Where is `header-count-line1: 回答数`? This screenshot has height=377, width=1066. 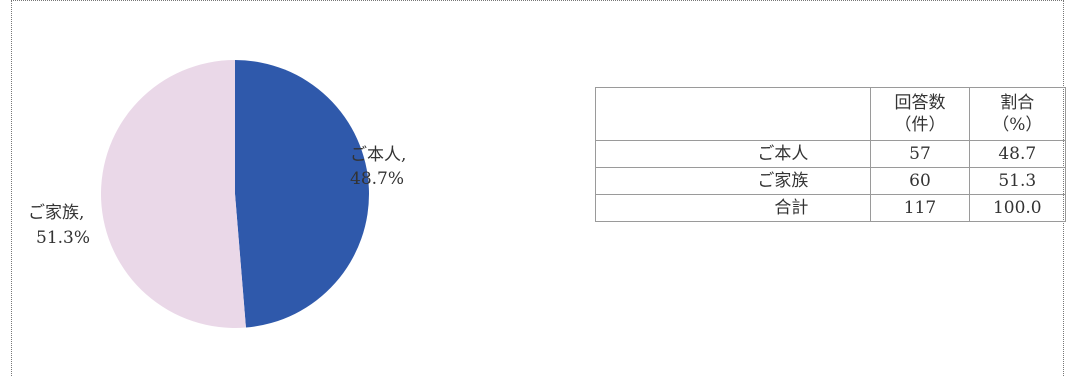 header-count-line1: 回答数 is located at coordinates (920, 103).